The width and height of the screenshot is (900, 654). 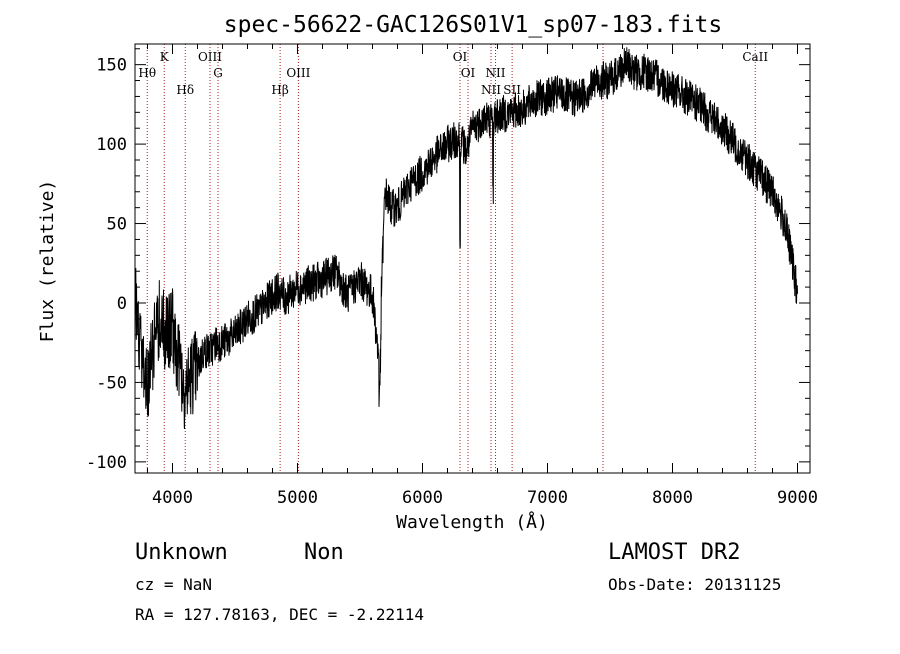 I want to click on marker-label: CaII, so click(x=755, y=57).